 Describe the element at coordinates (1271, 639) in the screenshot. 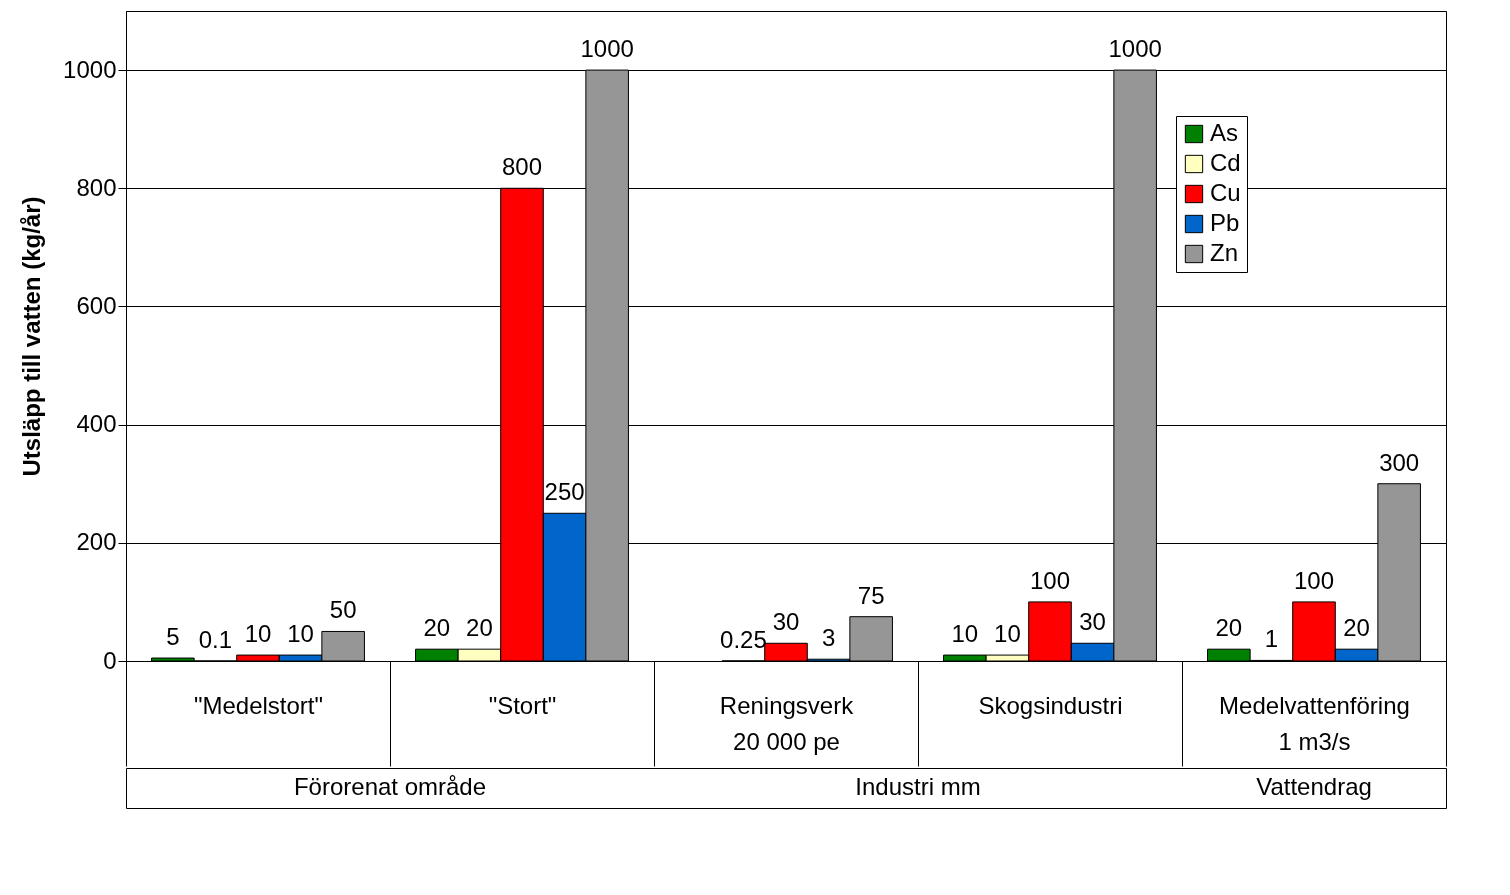

I see `data-label: 1` at that location.